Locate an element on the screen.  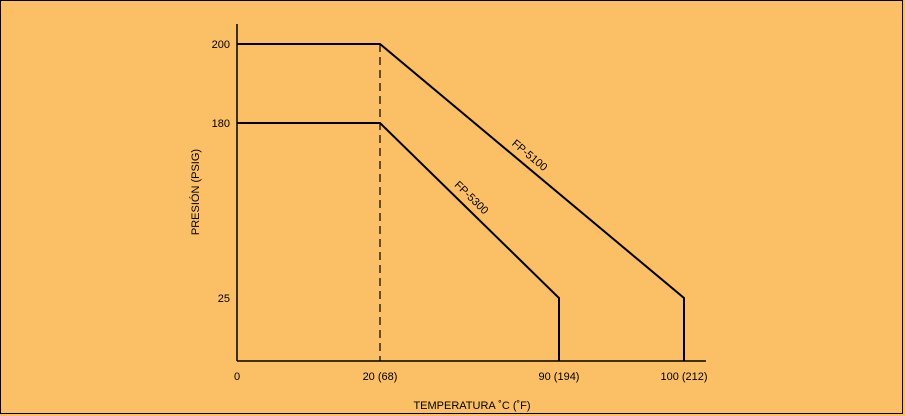
y-axis-label: PRESIÓN (PSIG) is located at coordinates (195, 192).